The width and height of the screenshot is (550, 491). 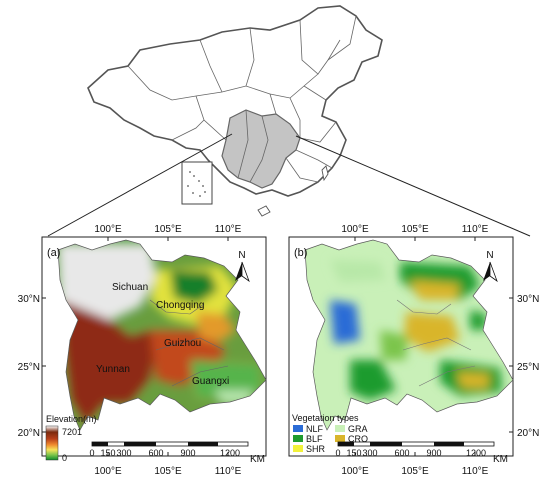 What do you see at coordinates (337, 453) in the screenshot?
I see `scale-b-0: 0` at bounding box center [337, 453].